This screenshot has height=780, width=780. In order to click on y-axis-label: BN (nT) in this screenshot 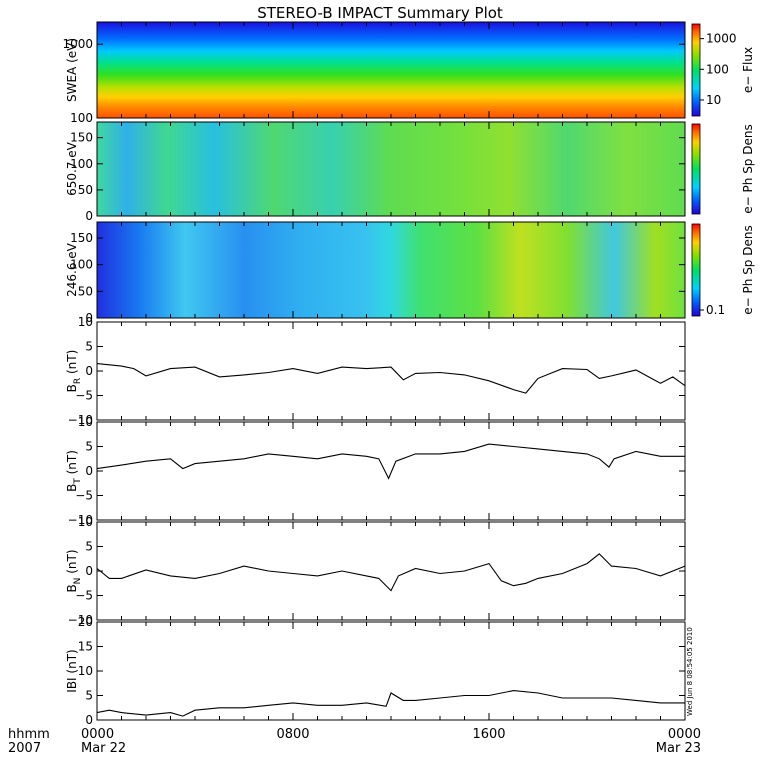, I will do `click(74, 570)`.